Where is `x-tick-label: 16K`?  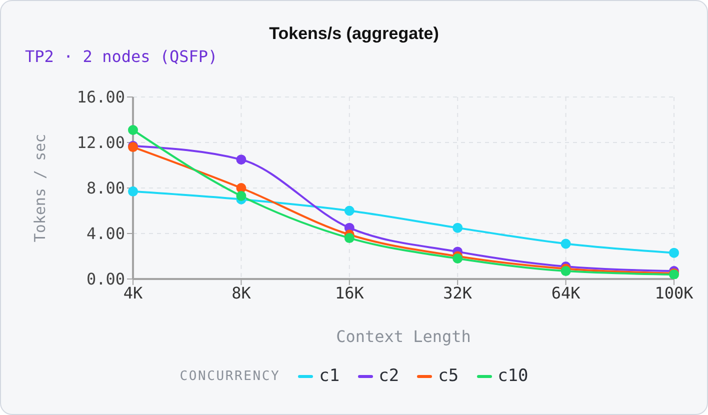 x-tick-label: 16K is located at coordinates (349, 292).